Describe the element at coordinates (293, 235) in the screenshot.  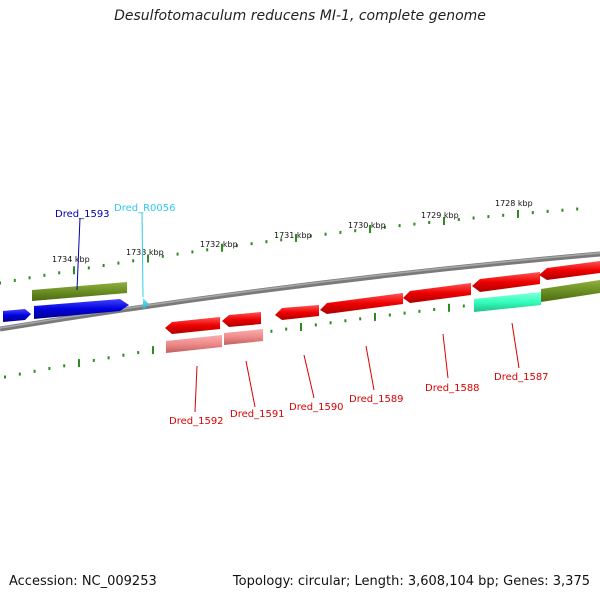
I see `ruler-label: 1731 kbp` at that location.